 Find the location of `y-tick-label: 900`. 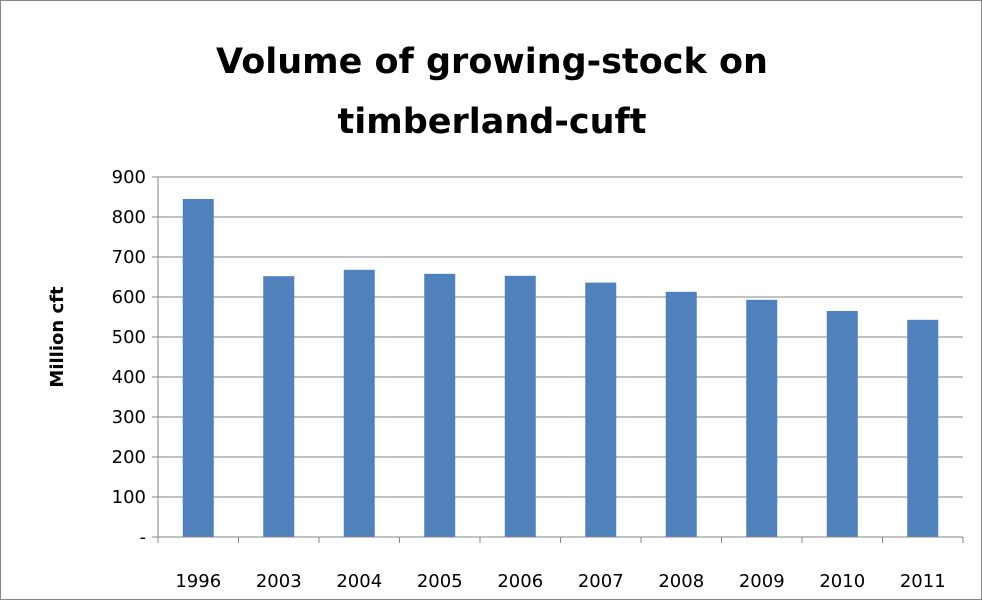

y-tick-label: 900 is located at coordinates (129, 177).